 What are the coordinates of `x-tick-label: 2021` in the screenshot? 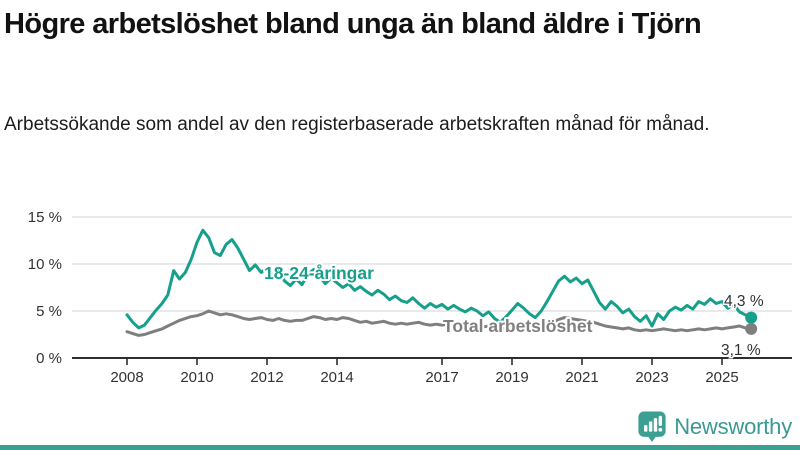 It's located at (581, 377).